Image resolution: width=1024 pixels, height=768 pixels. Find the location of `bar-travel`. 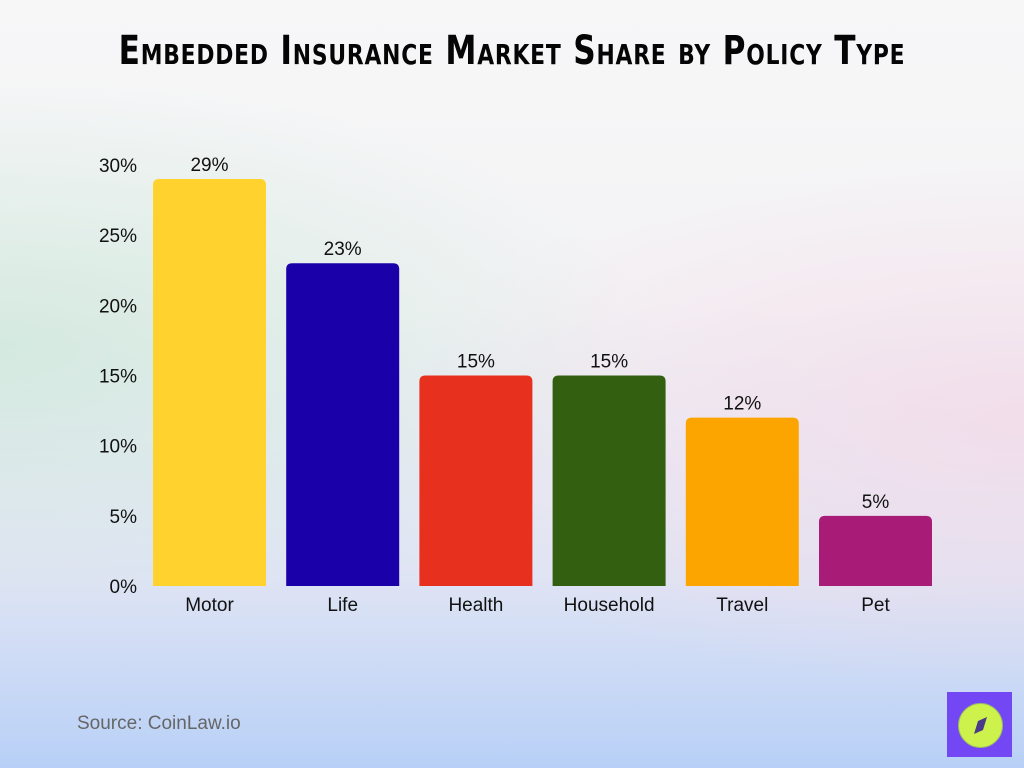

bar-travel is located at coordinates (742, 501).